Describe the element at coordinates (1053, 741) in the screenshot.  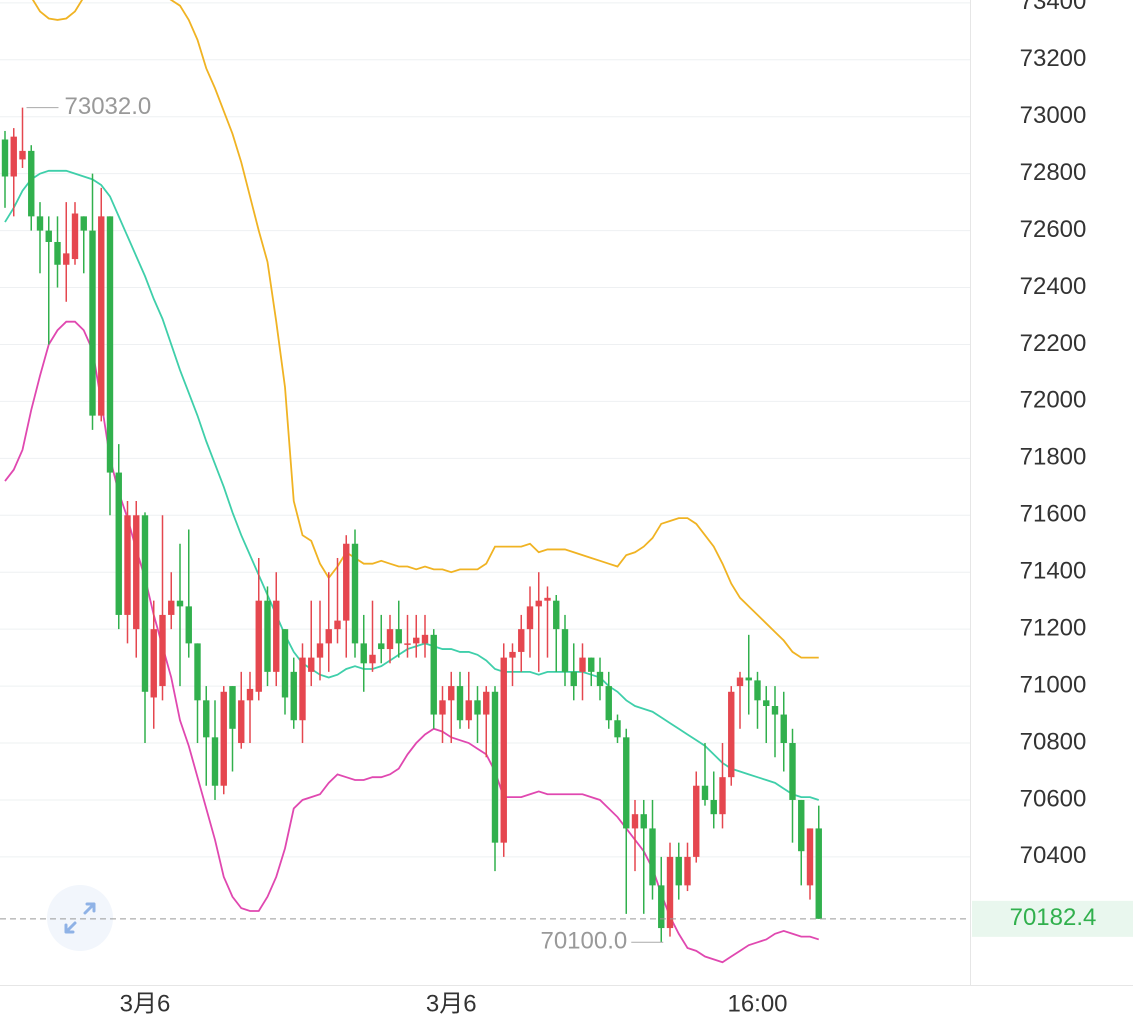
I see `y-tick-label: 70800` at that location.